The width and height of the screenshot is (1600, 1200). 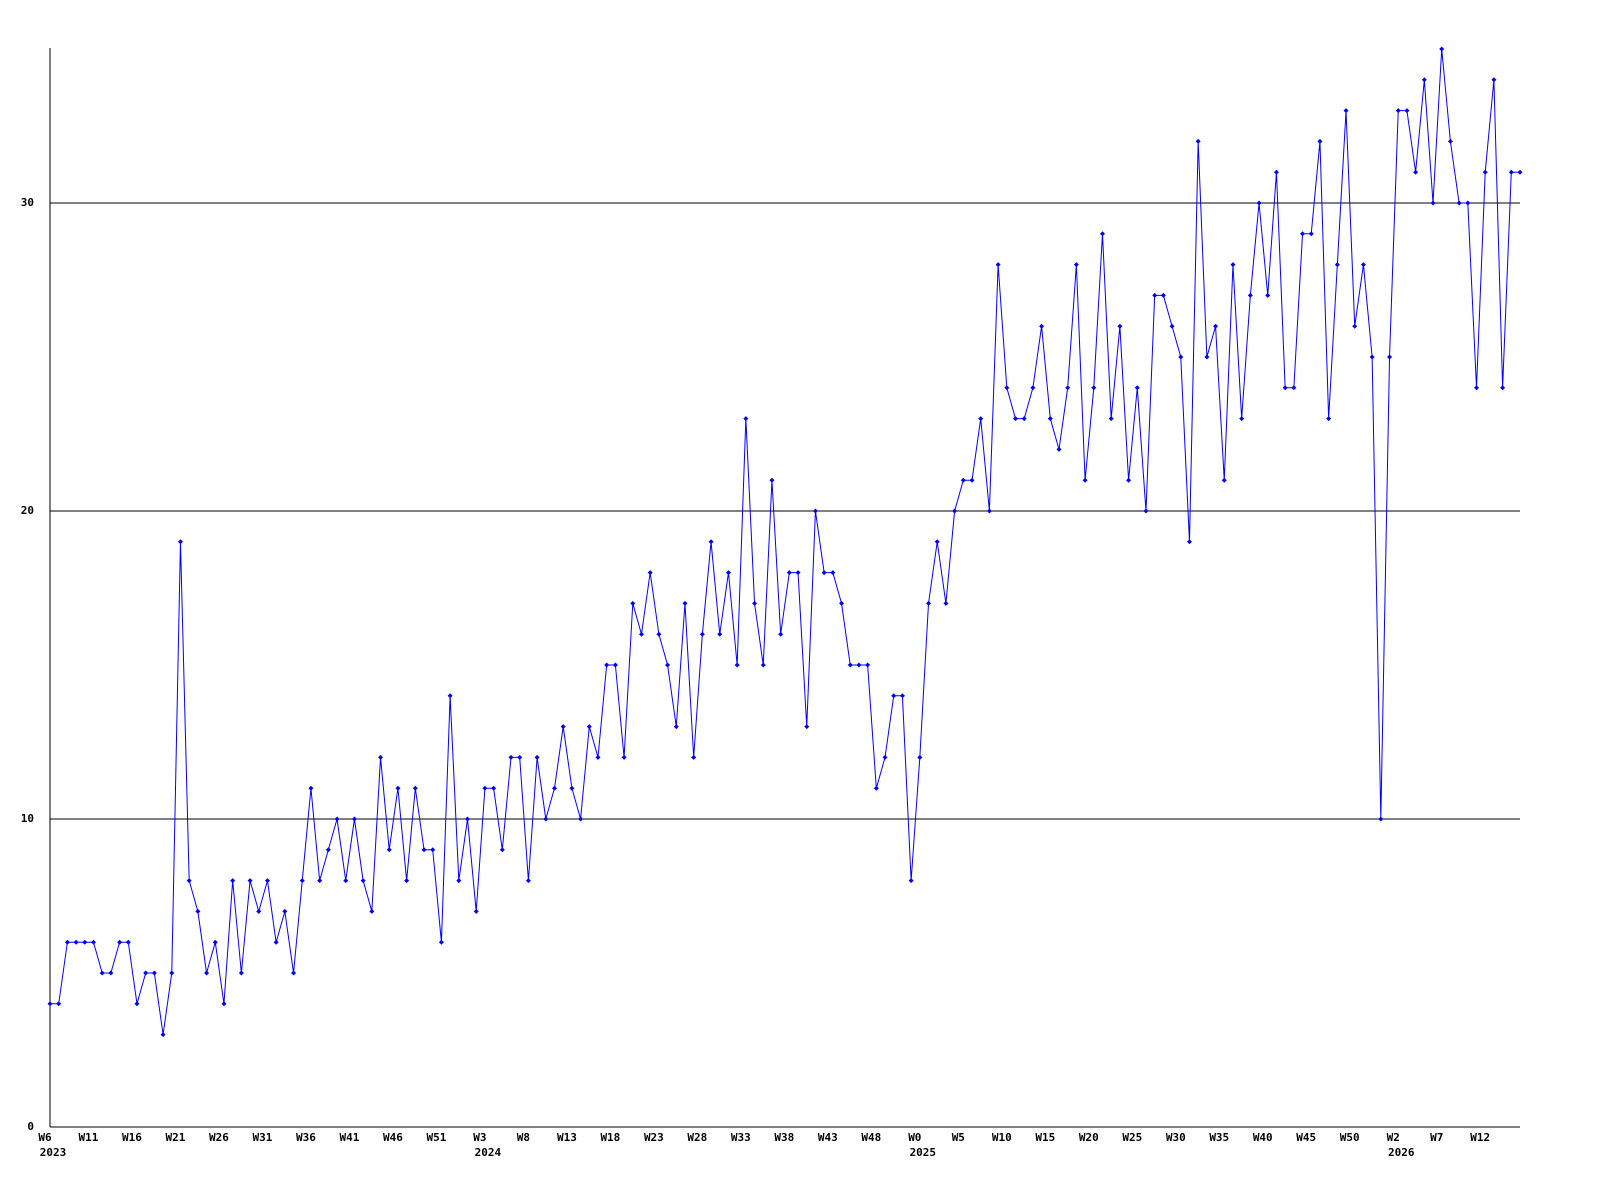 I want to click on y-tick-label: 10, so click(x=27, y=818).